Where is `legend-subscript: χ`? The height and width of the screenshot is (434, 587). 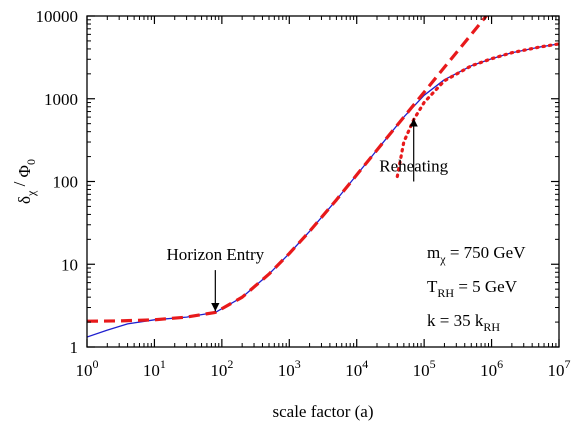 legend-subscript: χ is located at coordinates (442, 259).